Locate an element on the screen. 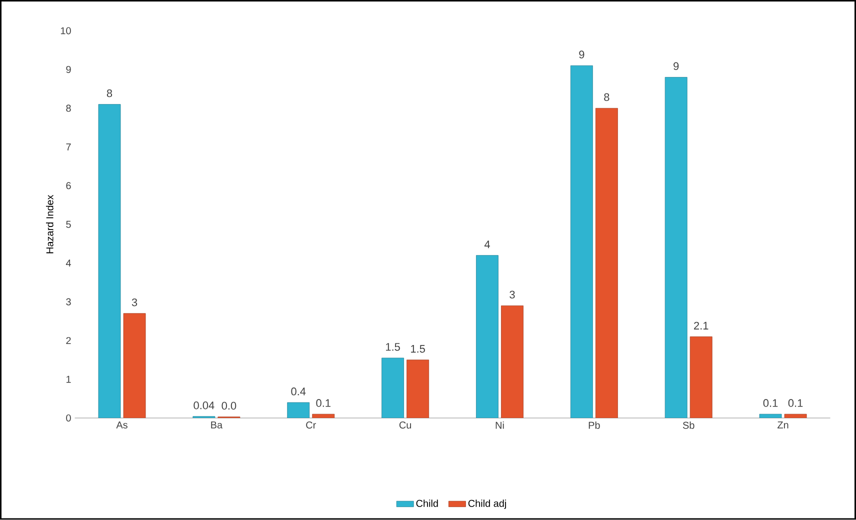  y-tick-label: 8 is located at coordinates (68, 108).